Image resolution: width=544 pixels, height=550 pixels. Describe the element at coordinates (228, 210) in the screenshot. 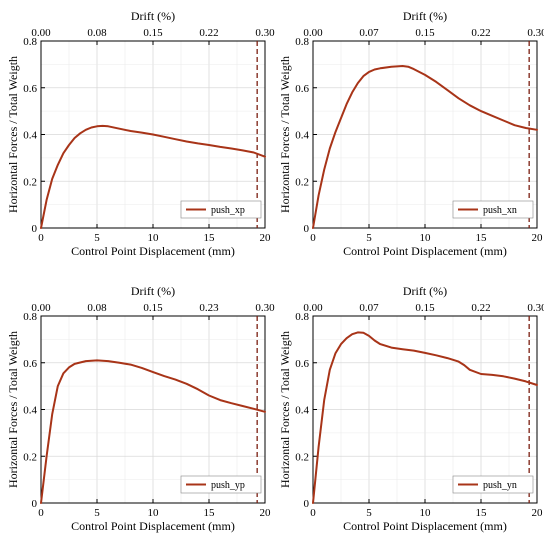

I see `legend-label: push_xp` at that location.